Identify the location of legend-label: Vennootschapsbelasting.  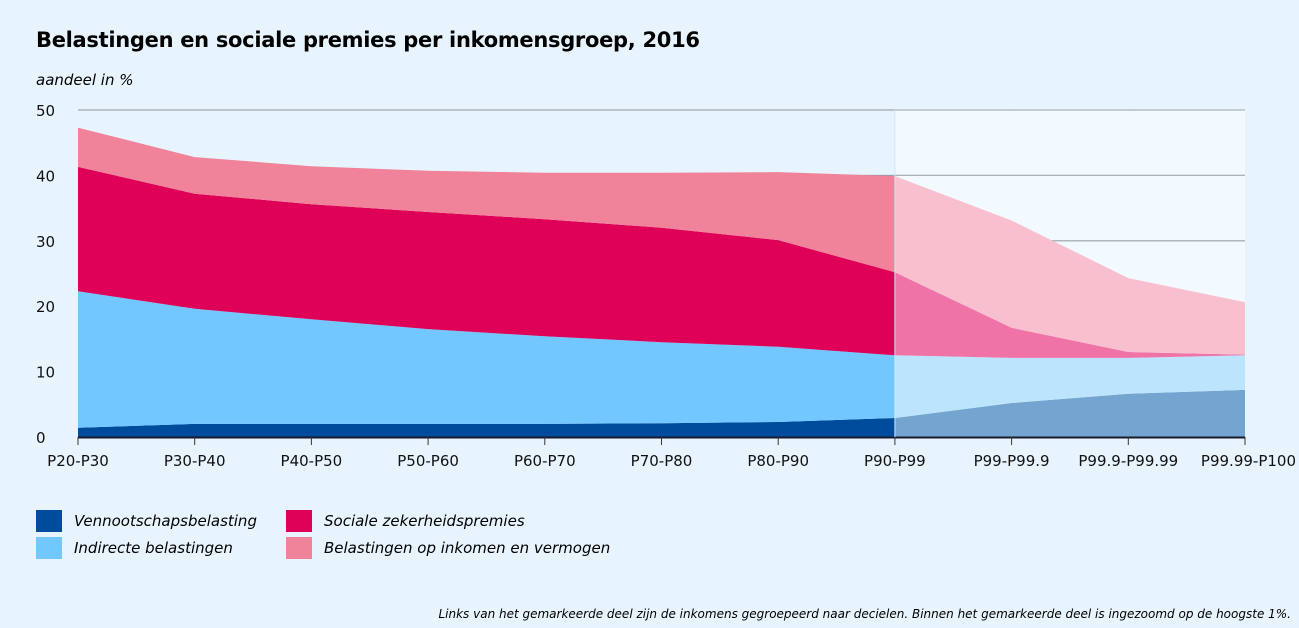
(165, 521).